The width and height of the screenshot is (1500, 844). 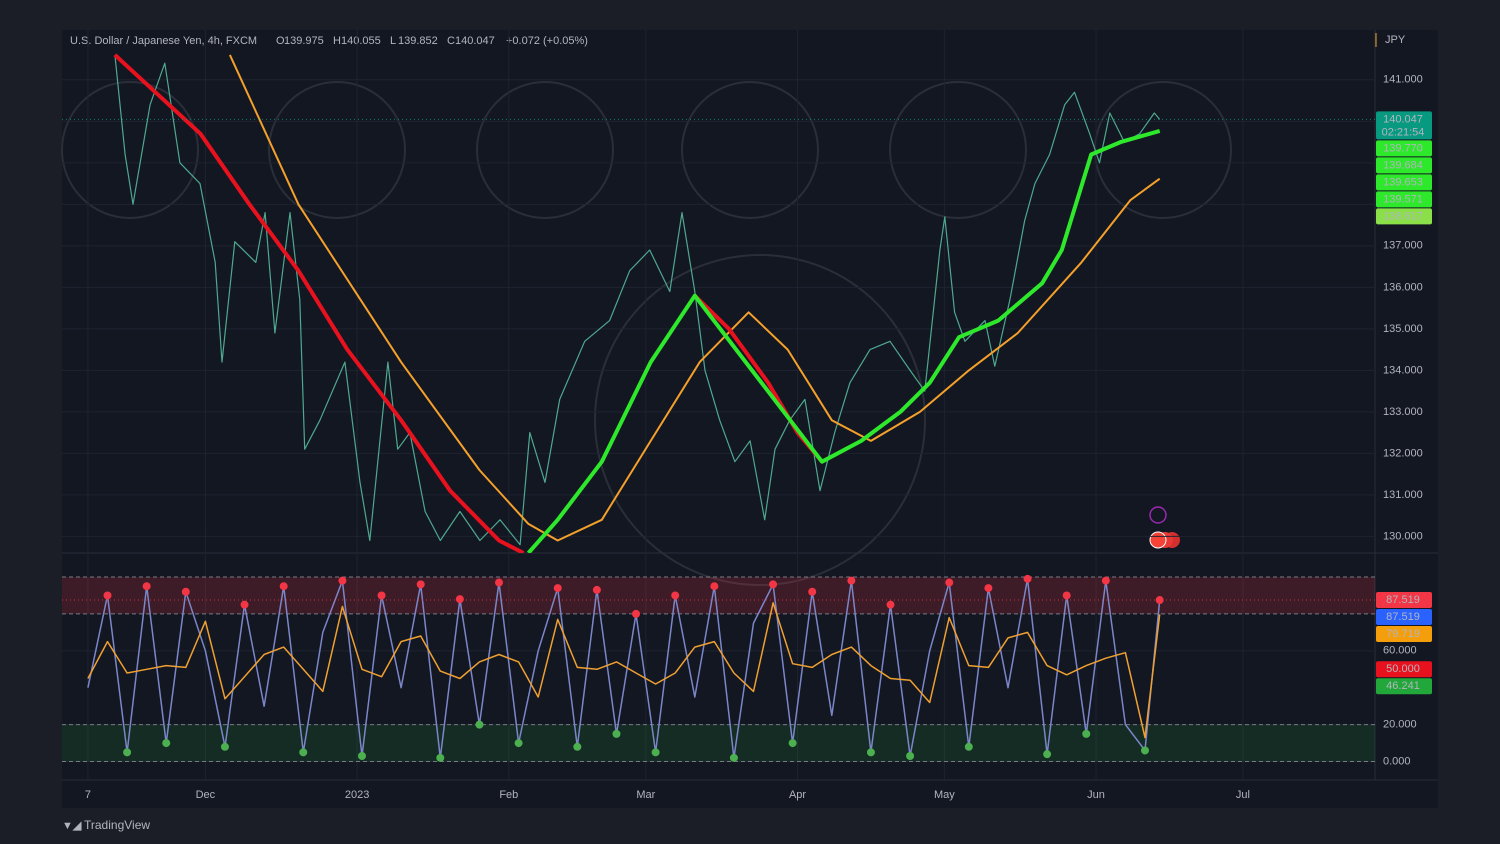 I want to click on y-tick-label: 135.000, so click(x=1403, y=329).